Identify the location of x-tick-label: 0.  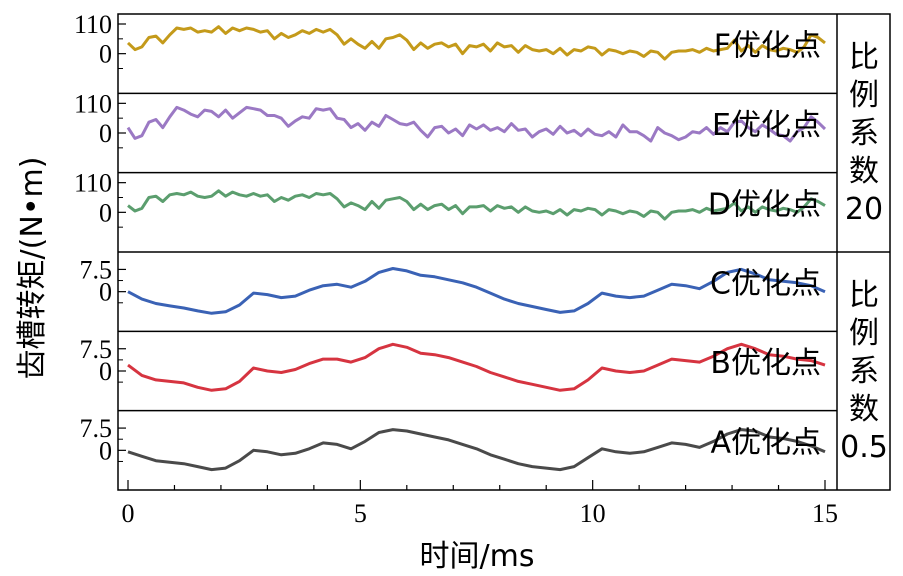
(128, 513).